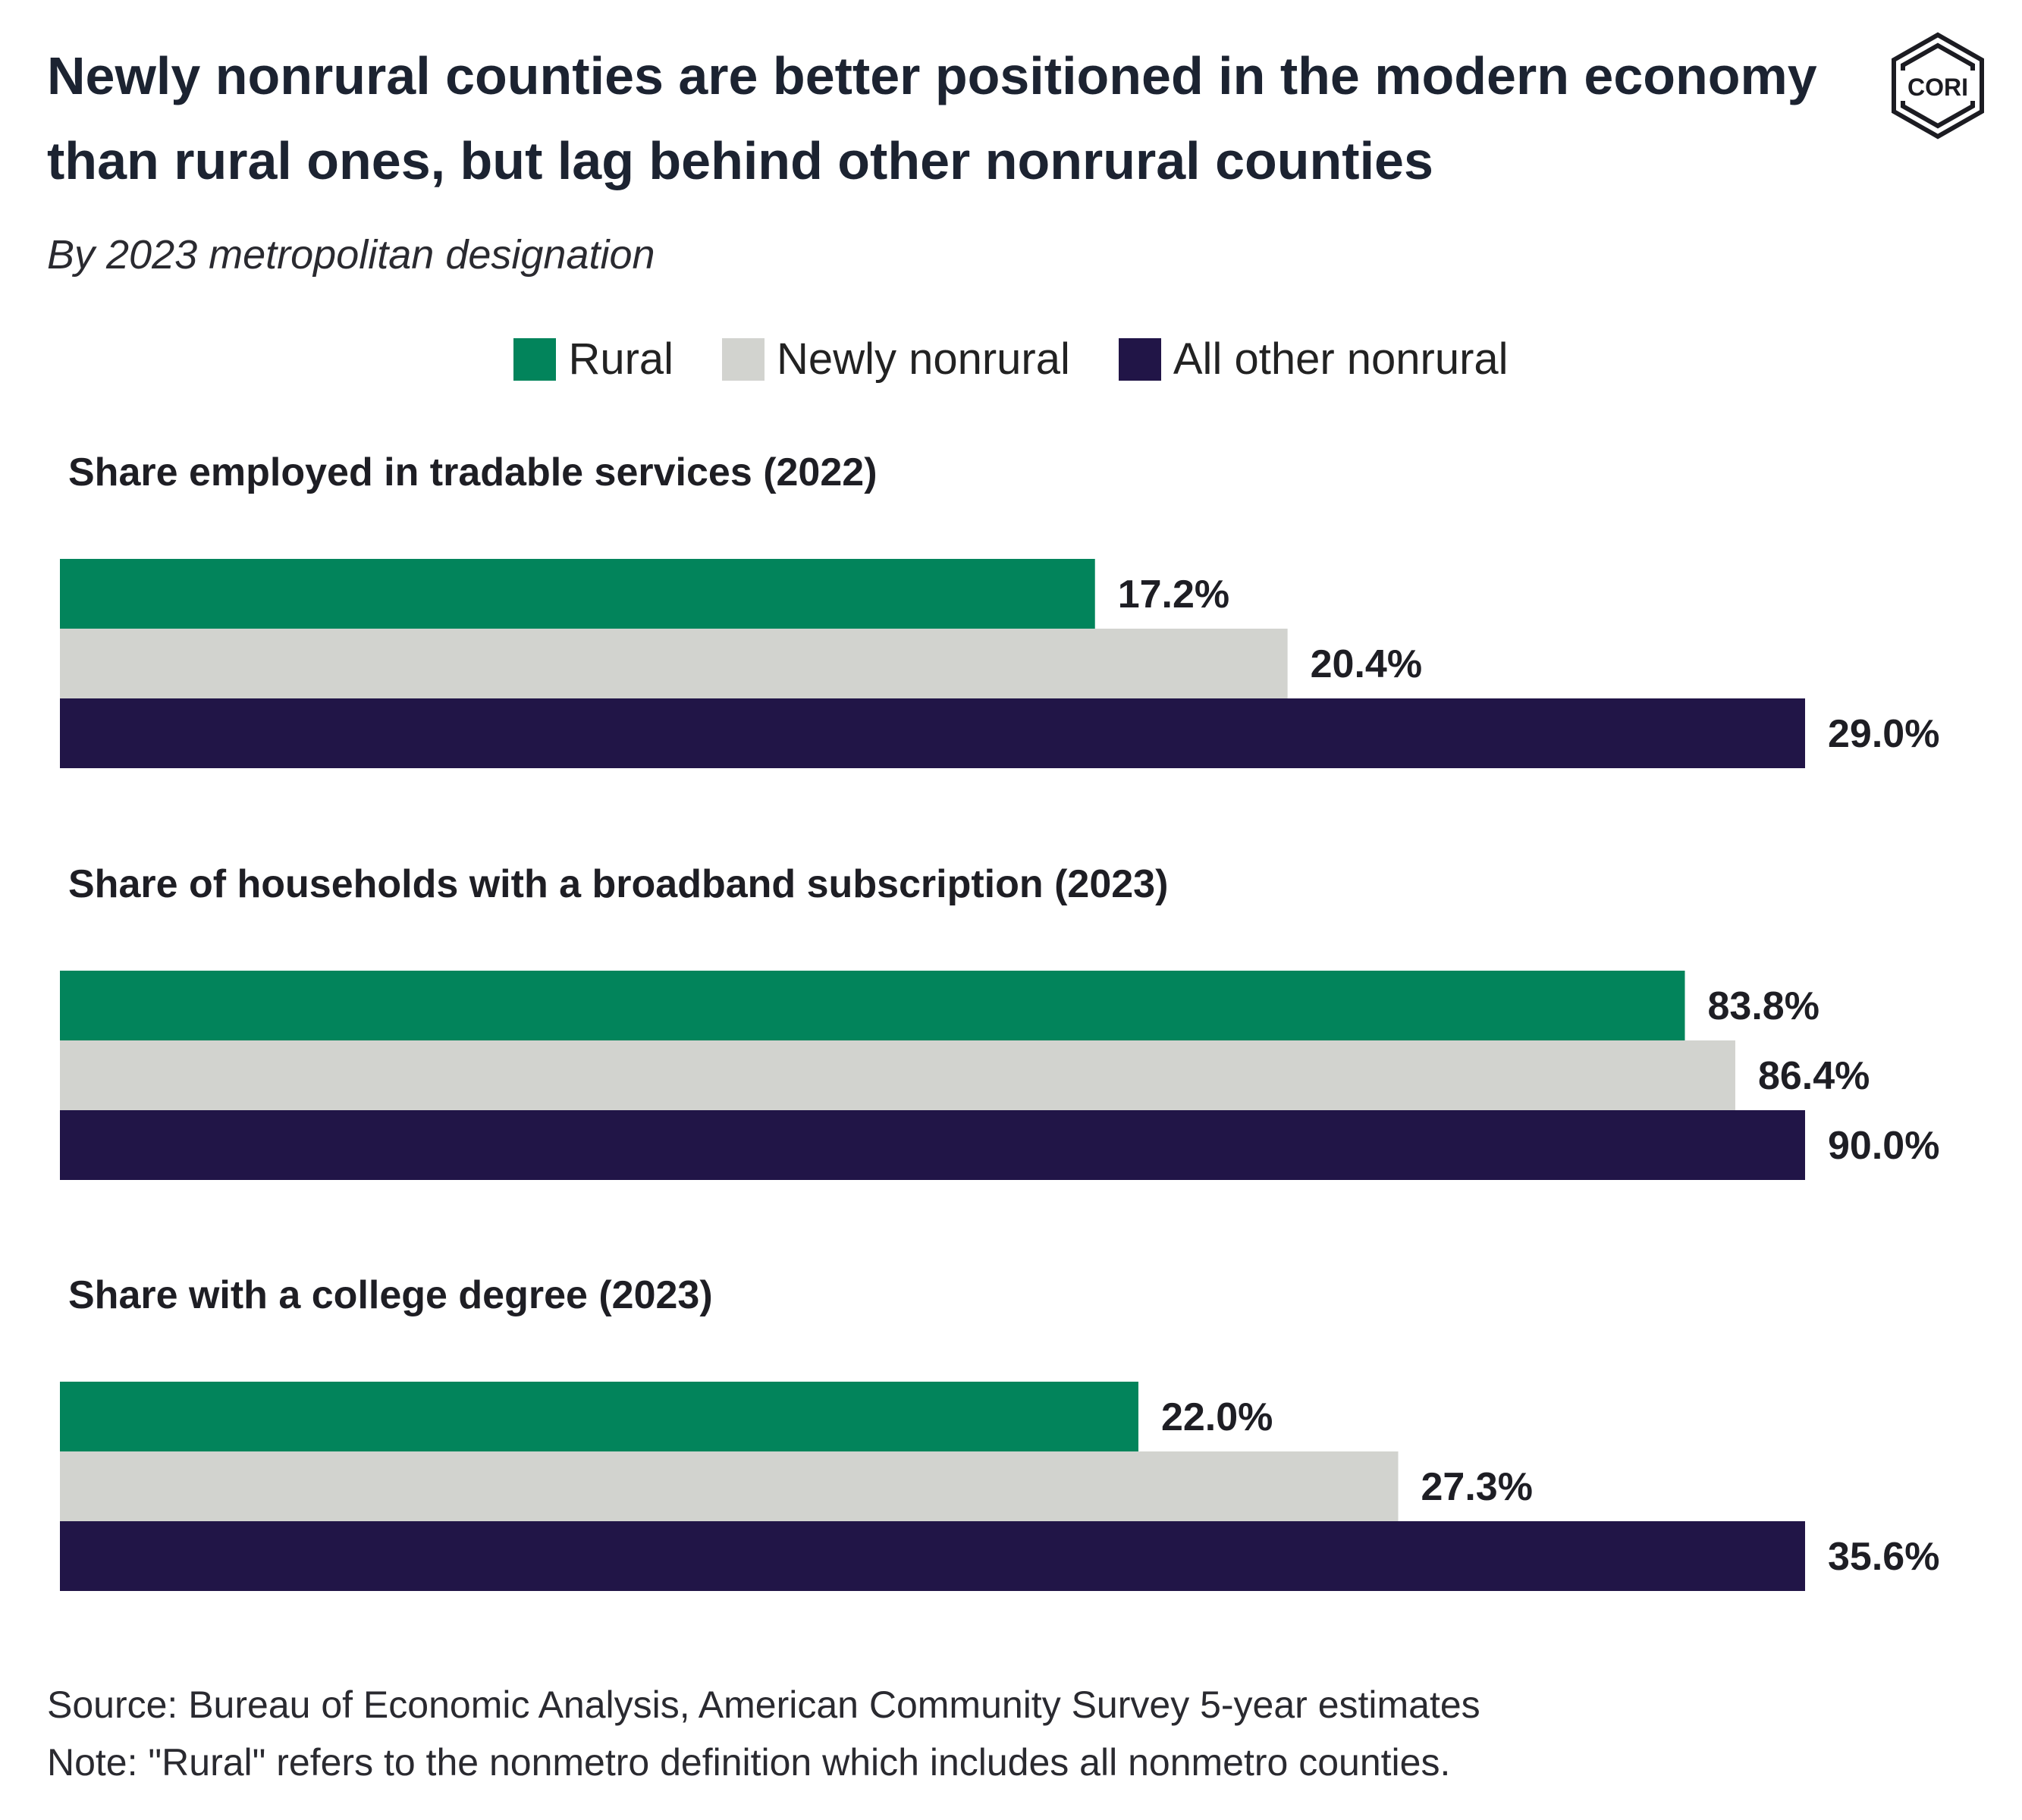 This screenshot has height=1820, width=2022. What do you see at coordinates (1763, 1006) in the screenshot?
I see `value-label-rural: 83.8%` at bounding box center [1763, 1006].